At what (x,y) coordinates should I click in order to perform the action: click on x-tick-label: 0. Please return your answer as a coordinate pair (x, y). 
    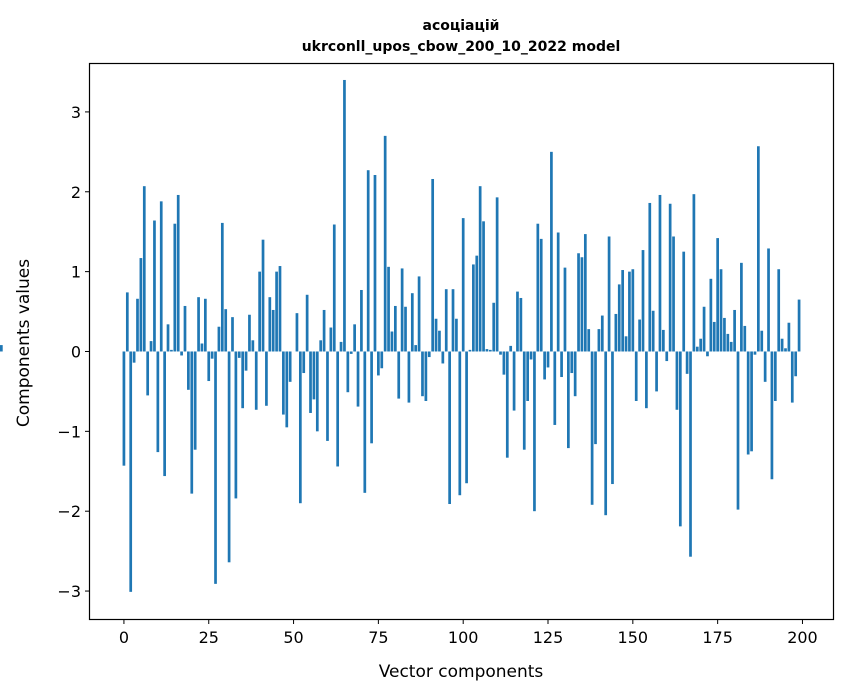
    Looking at the image, I should click on (124, 637).